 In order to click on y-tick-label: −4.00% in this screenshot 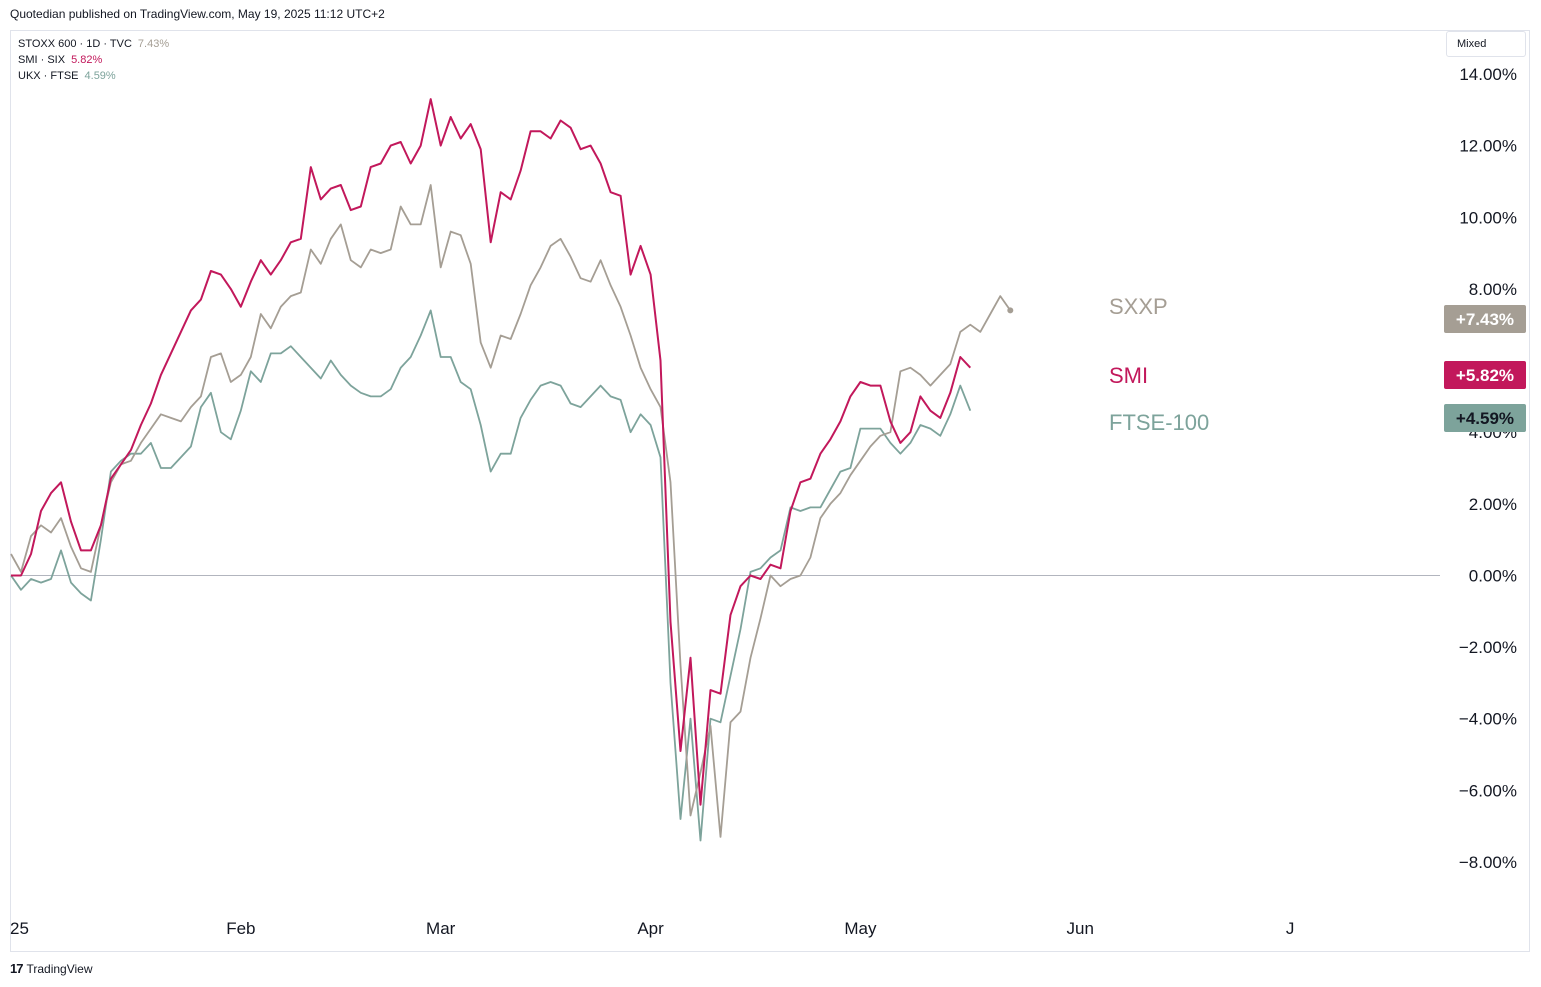, I will do `click(1488, 719)`.